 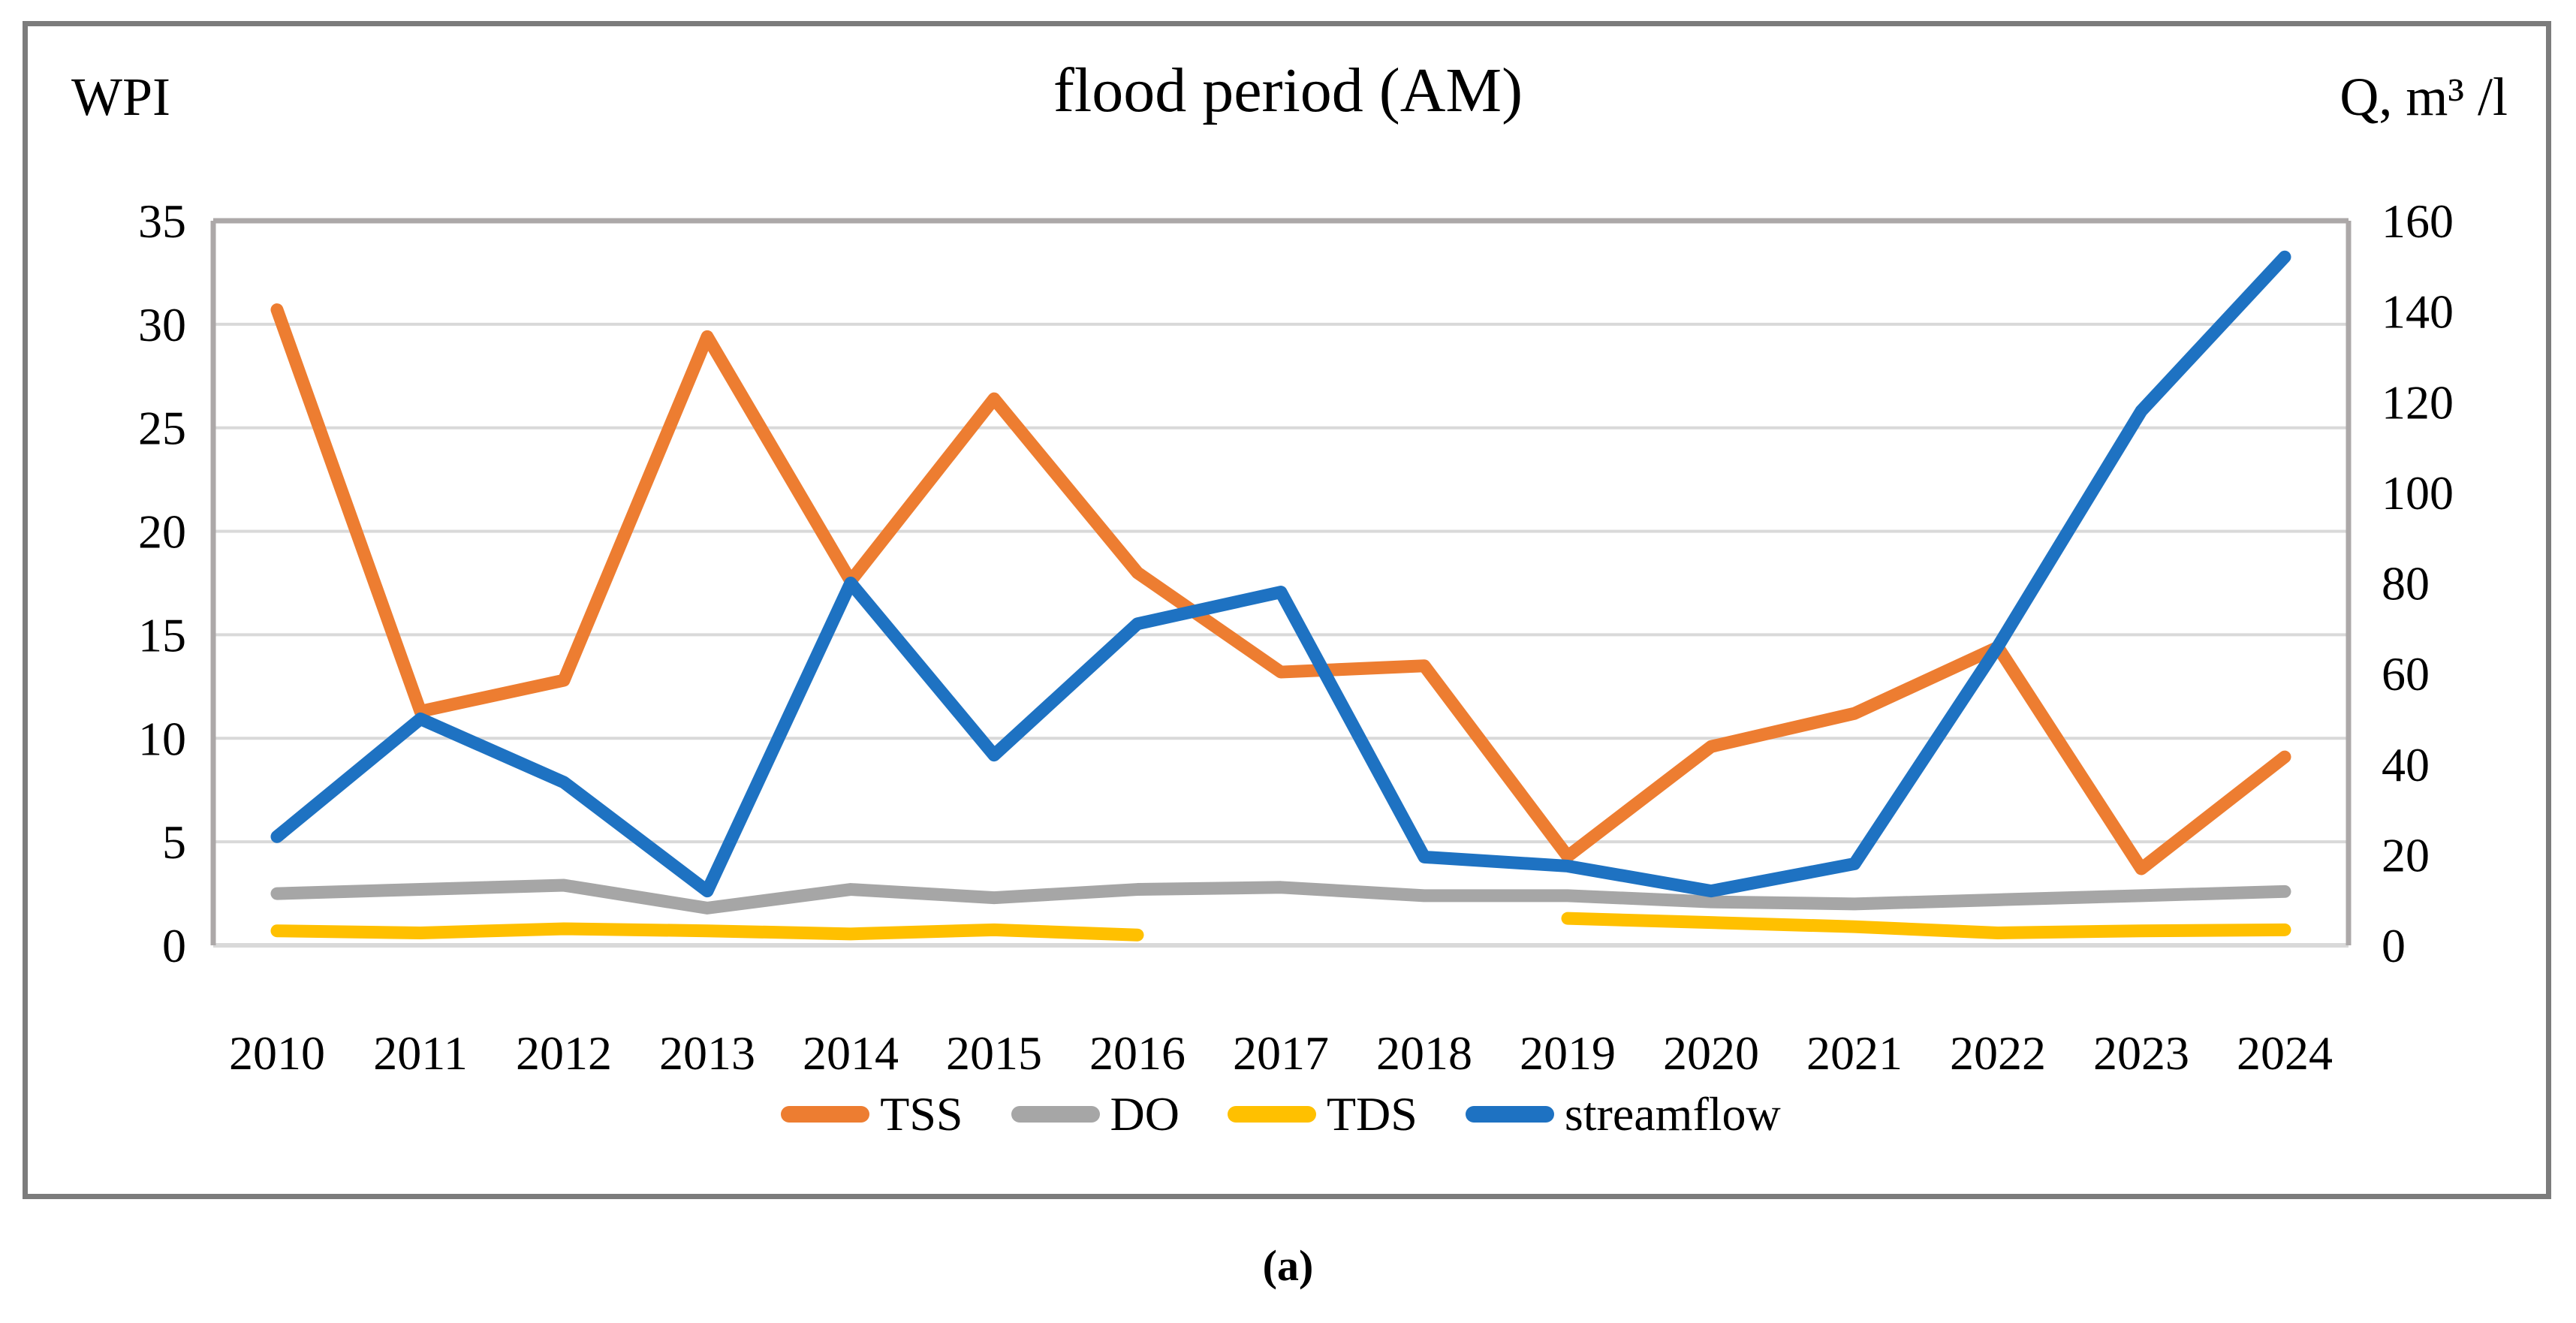 What do you see at coordinates (2406, 854) in the screenshot?
I see `y2-axis-tick-label: 20` at bounding box center [2406, 854].